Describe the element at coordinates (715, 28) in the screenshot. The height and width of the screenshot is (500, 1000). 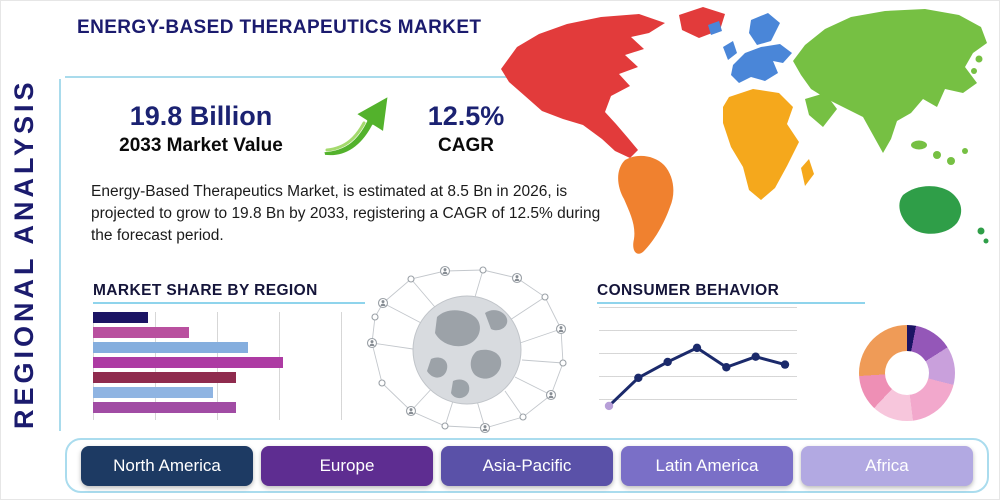
I see `map-iceland` at that location.